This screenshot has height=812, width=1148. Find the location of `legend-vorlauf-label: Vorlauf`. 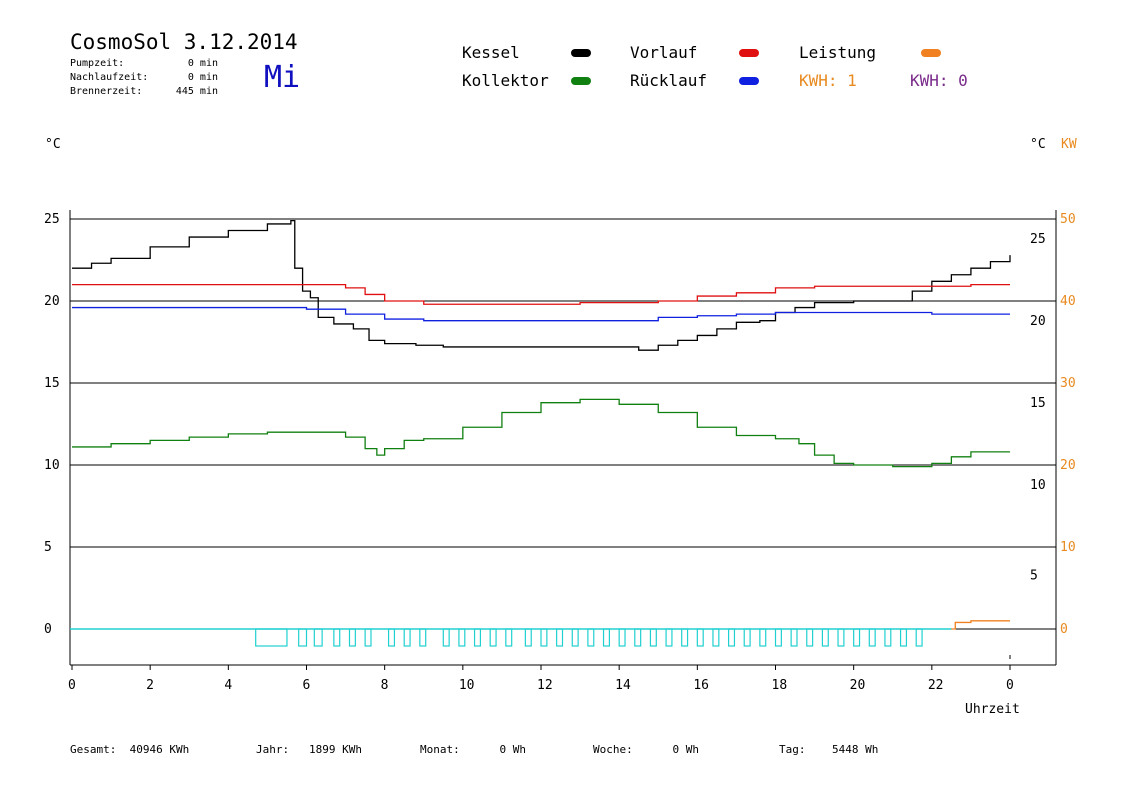

legend-vorlauf-label: Vorlauf is located at coordinates (664, 52).